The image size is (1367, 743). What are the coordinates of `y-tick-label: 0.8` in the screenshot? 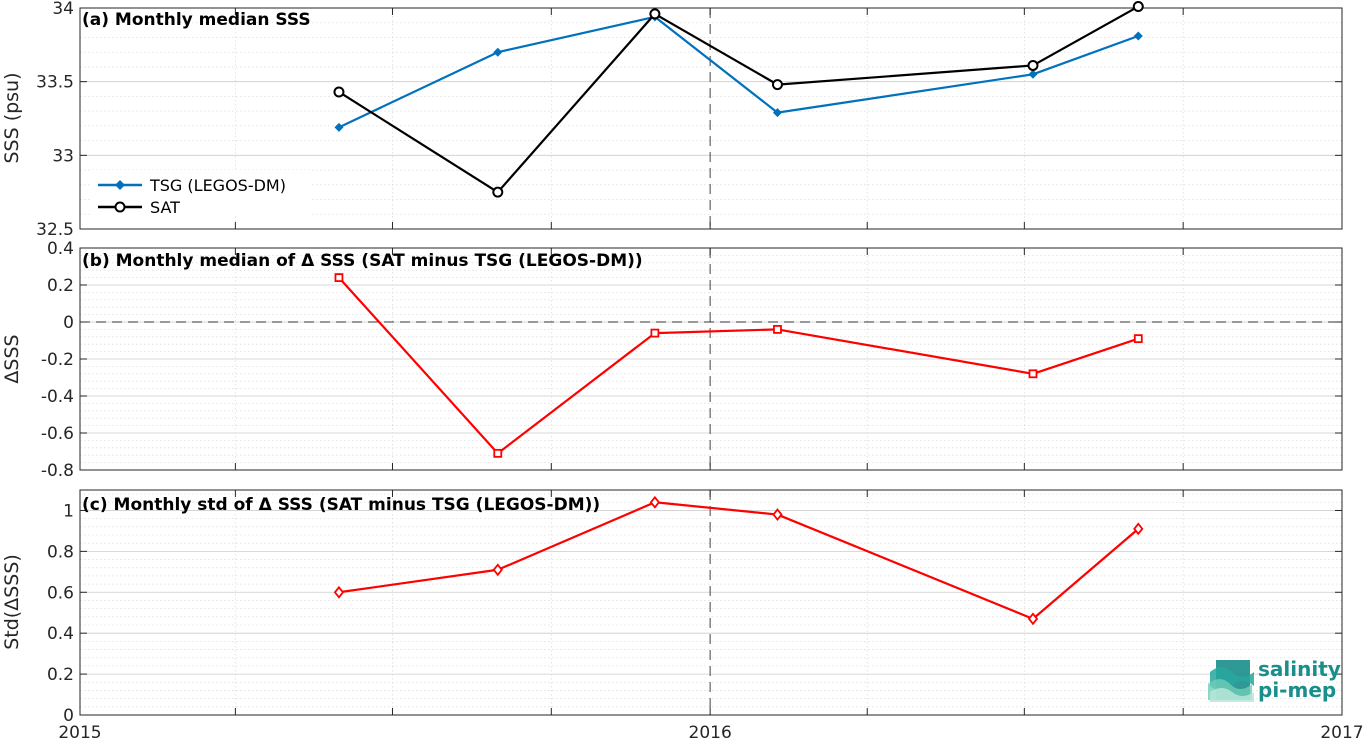 It's located at (60, 552).